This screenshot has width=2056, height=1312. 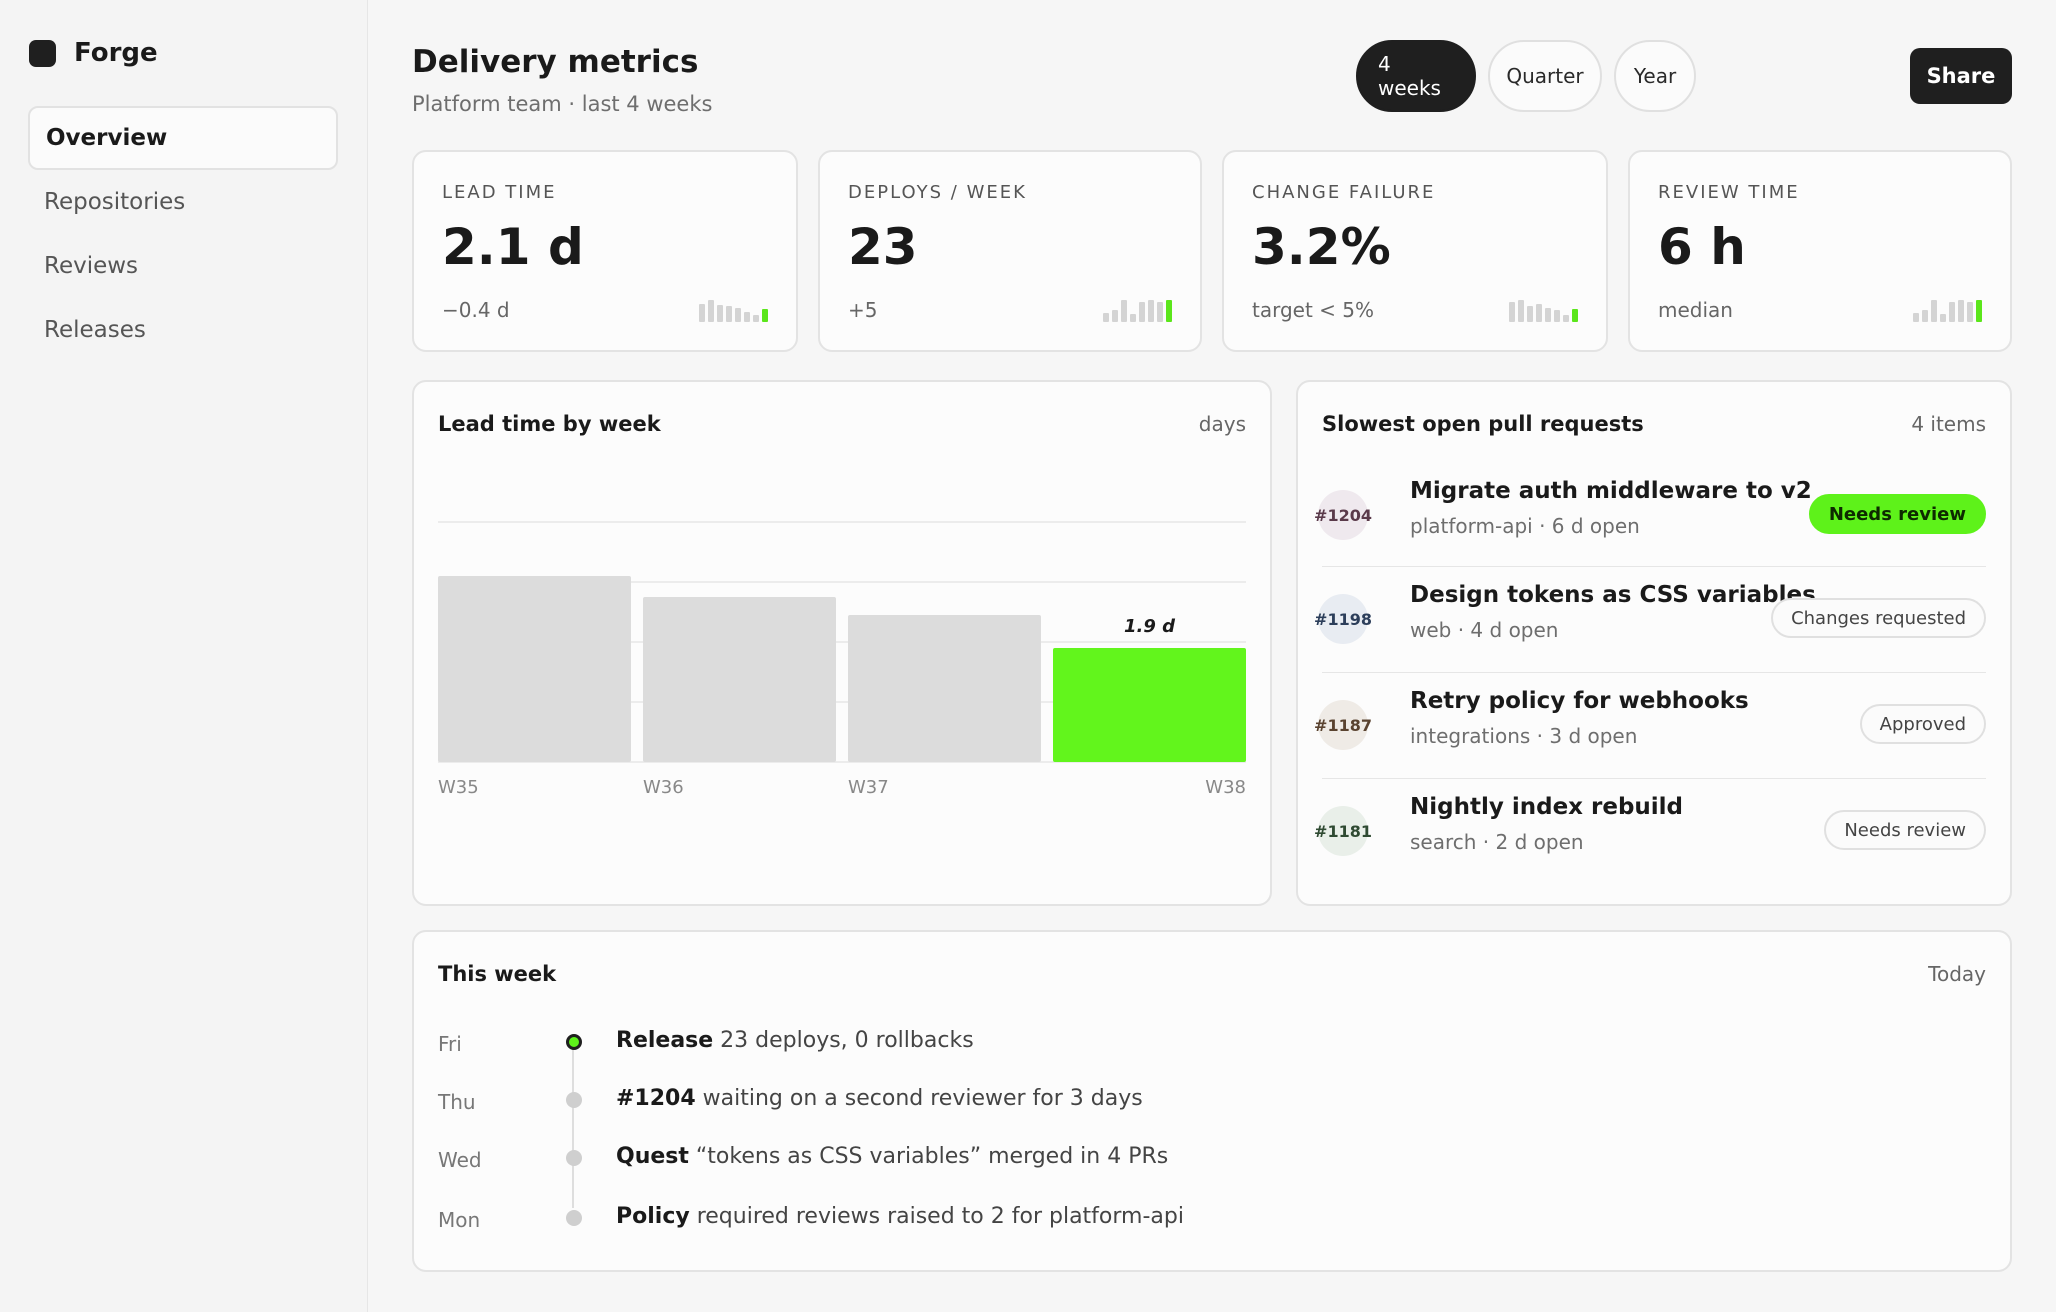 I want to click on pr-title: Migrate auth middleware to v2, so click(x=1611, y=491).